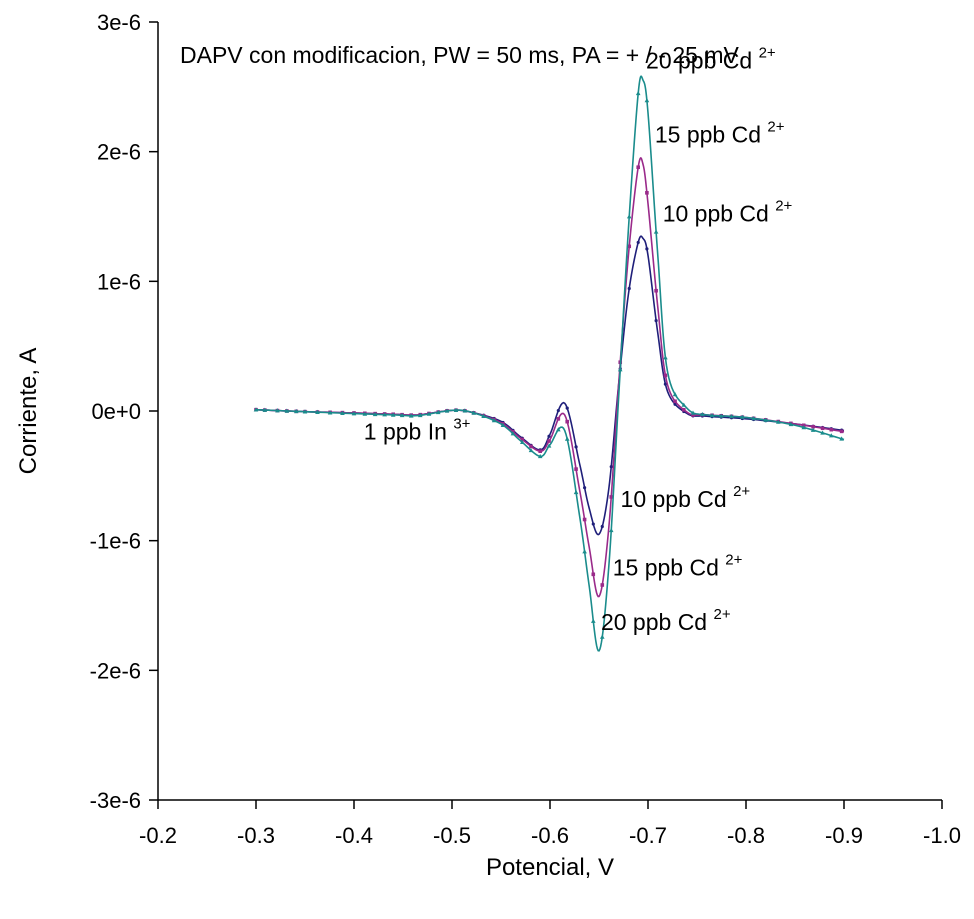 The height and width of the screenshot is (919, 974). Describe the element at coordinates (28, 411) in the screenshot. I see `y-axis-title: Corriente, A` at that location.